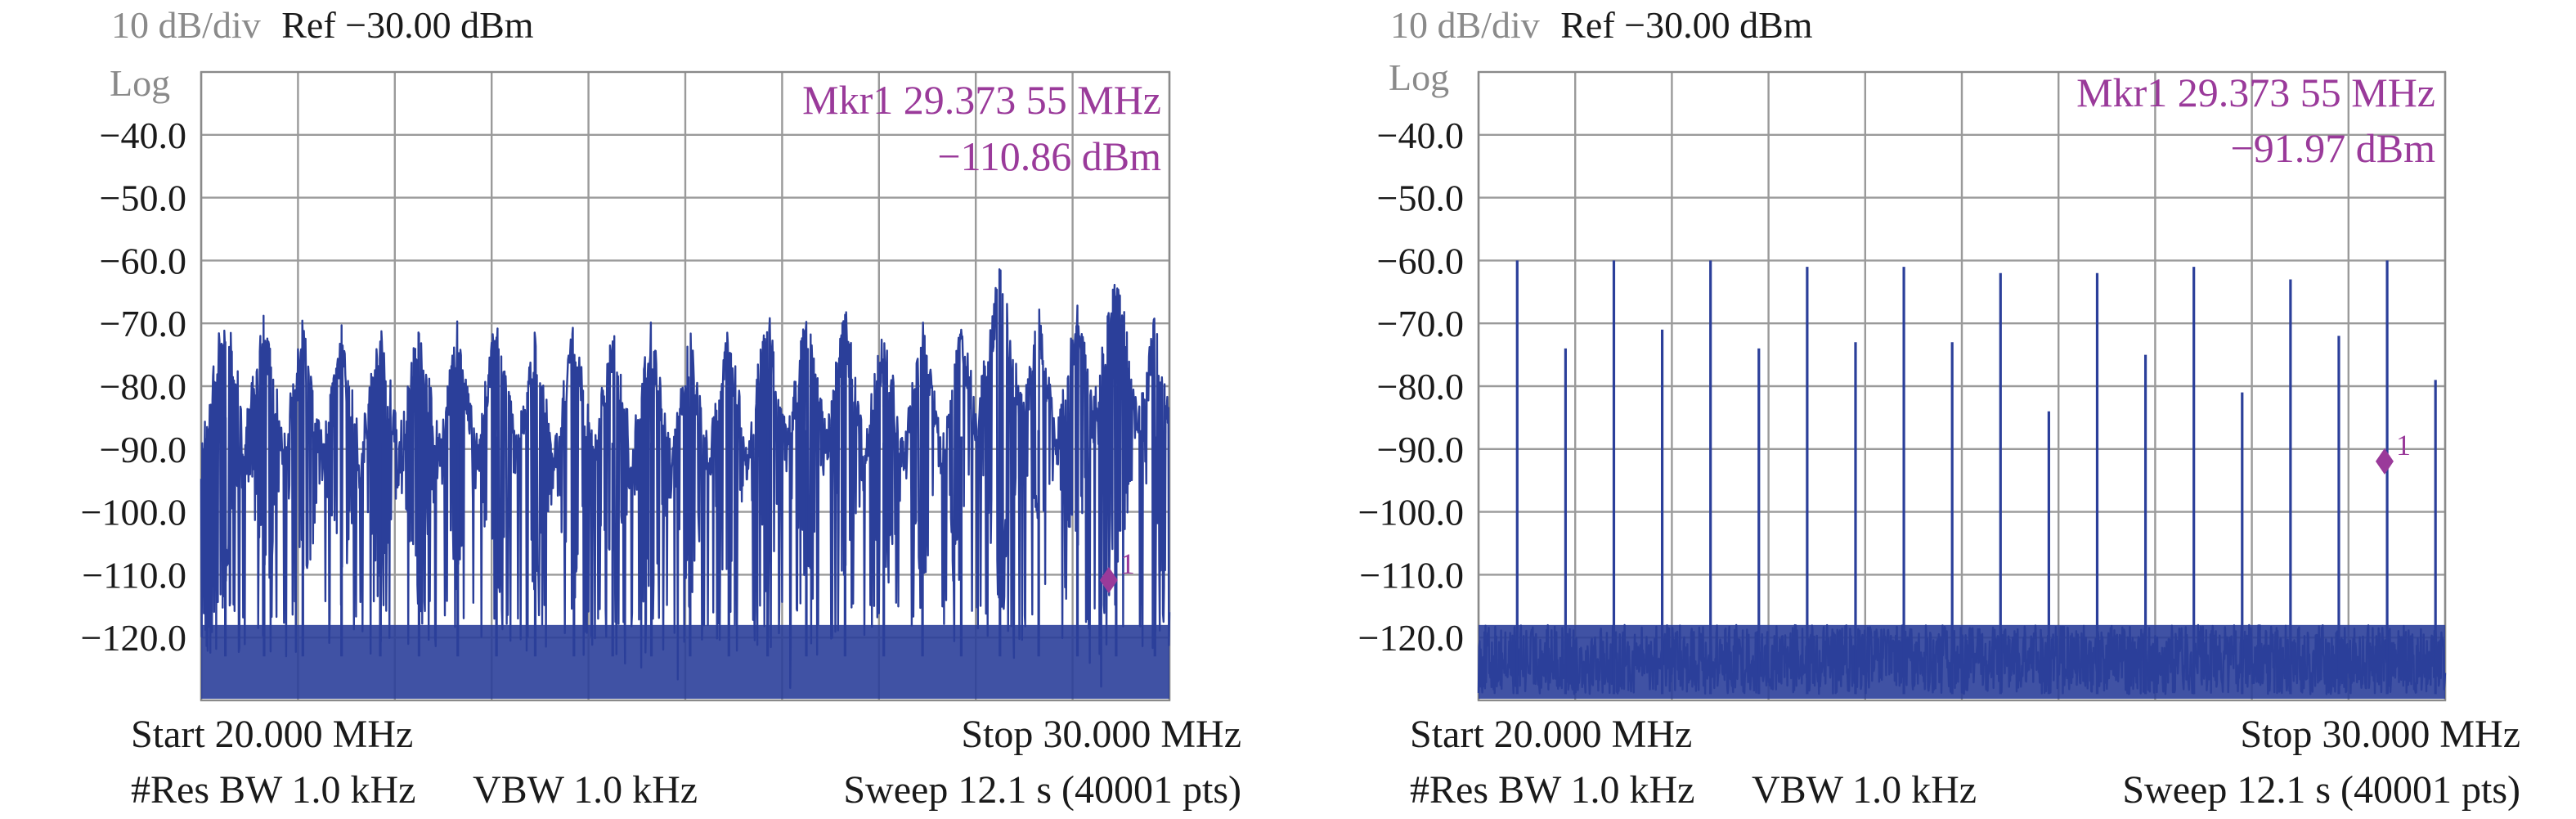 Image resolution: width=2576 pixels, height=819 pixels. I want to click on noise-floor, so click(685, 662).